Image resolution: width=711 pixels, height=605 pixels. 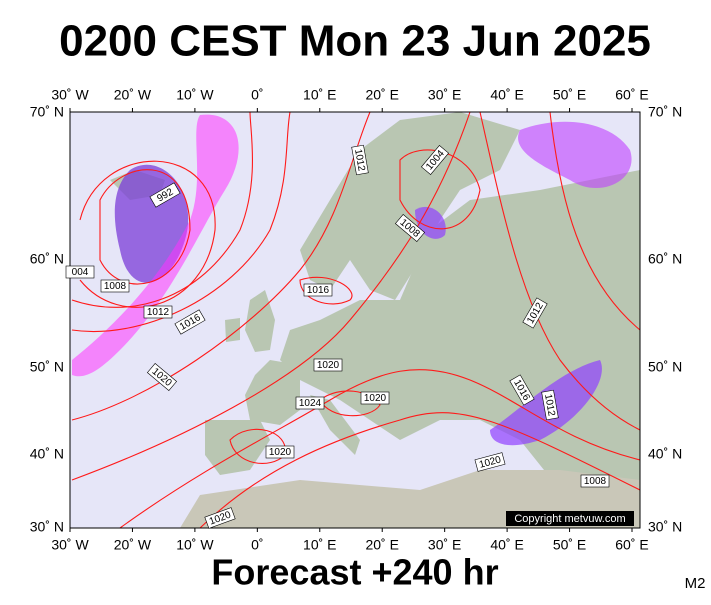 What do you see at coordinates (575, 155) in the screenshot?
I see `precip-north` at bounding box center [575, 155].